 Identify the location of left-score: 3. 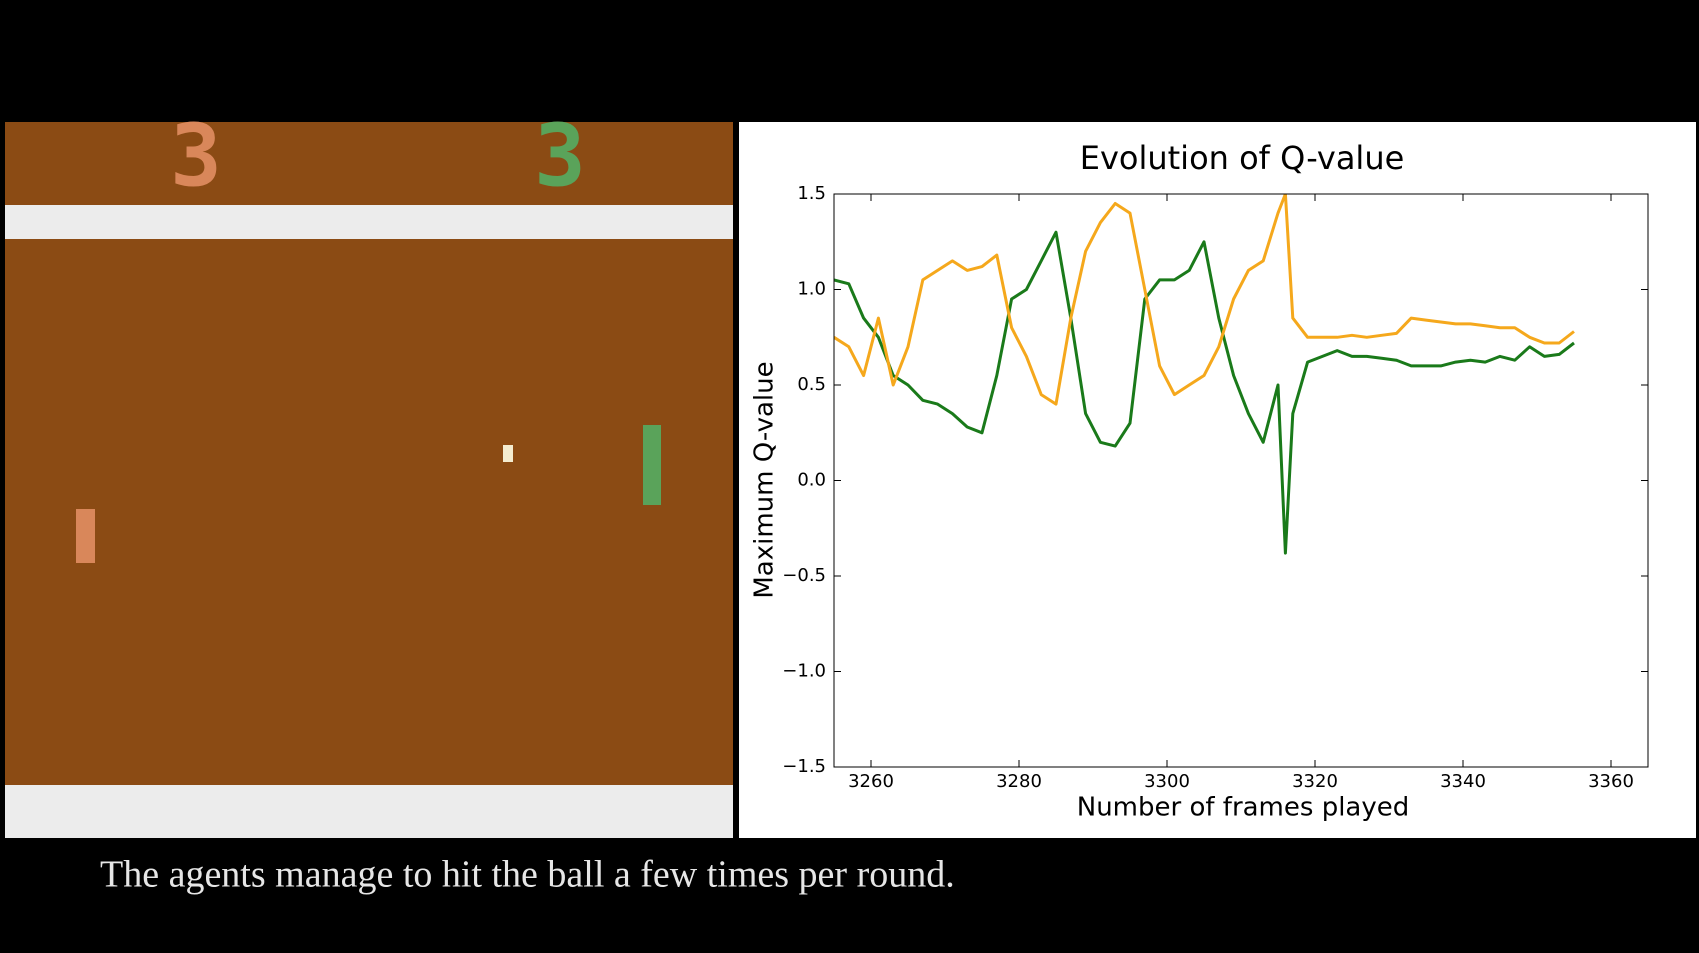
(196, 156).